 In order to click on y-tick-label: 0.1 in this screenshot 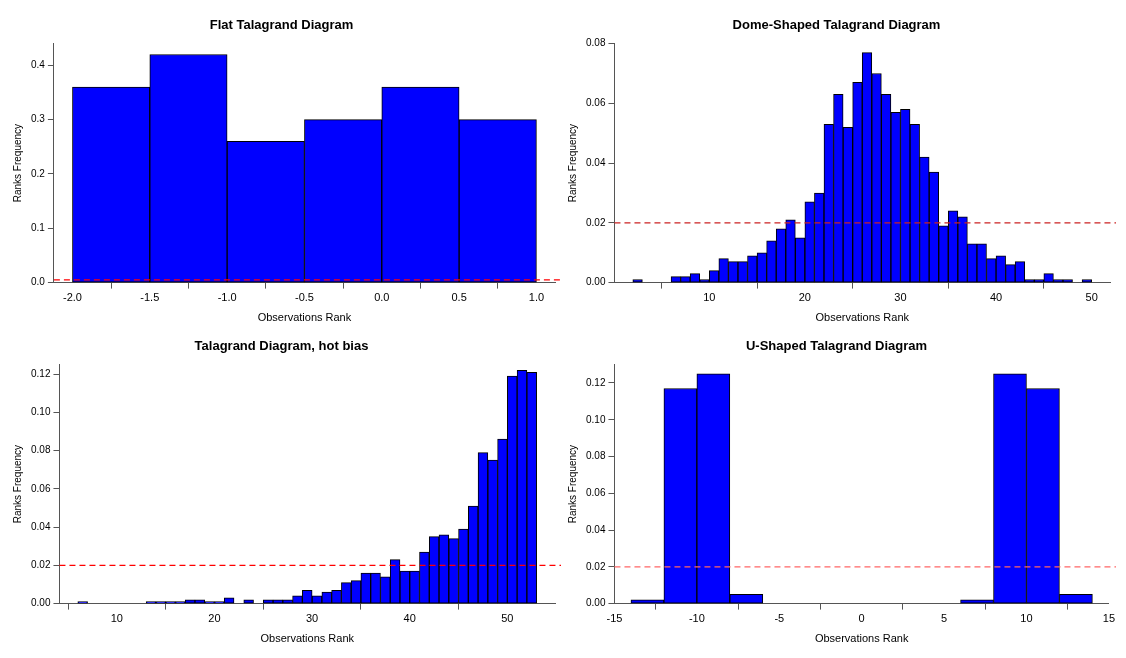, I will do `click(38, 228)`.